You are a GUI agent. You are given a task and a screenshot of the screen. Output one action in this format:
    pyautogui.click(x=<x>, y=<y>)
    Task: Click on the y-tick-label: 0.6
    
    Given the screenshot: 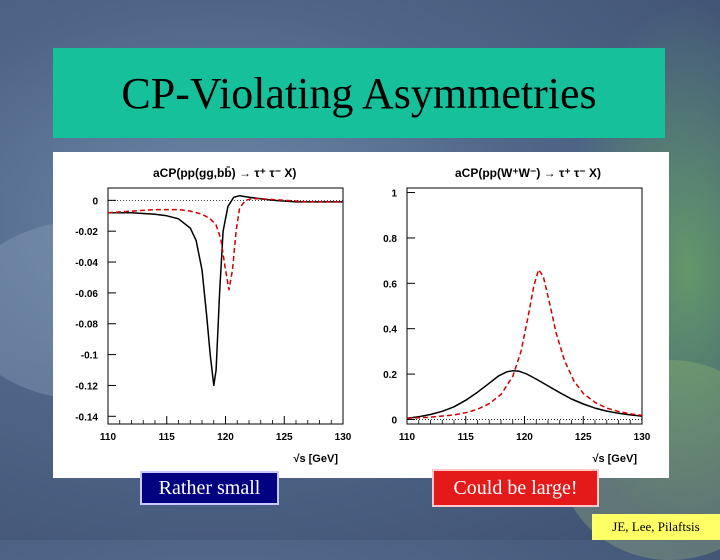 What is the action you would take?
    pyautogui.click(x=390, y=284)
    